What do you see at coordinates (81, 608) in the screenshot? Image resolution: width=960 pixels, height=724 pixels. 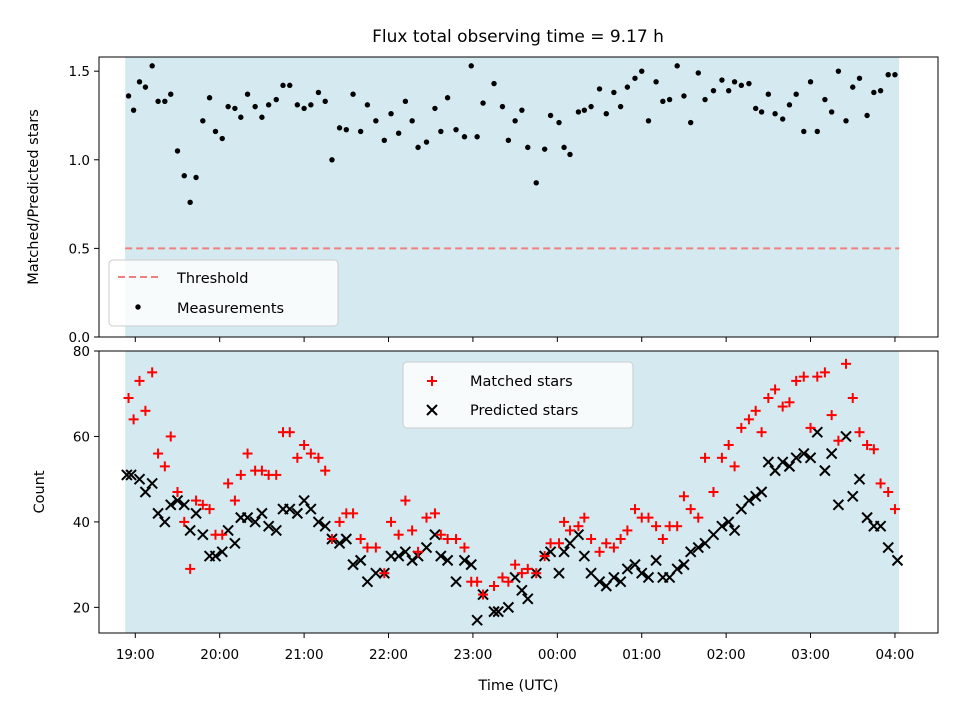 I see `bottom-y-tick-label: 20` at bounding box center [81, 608].